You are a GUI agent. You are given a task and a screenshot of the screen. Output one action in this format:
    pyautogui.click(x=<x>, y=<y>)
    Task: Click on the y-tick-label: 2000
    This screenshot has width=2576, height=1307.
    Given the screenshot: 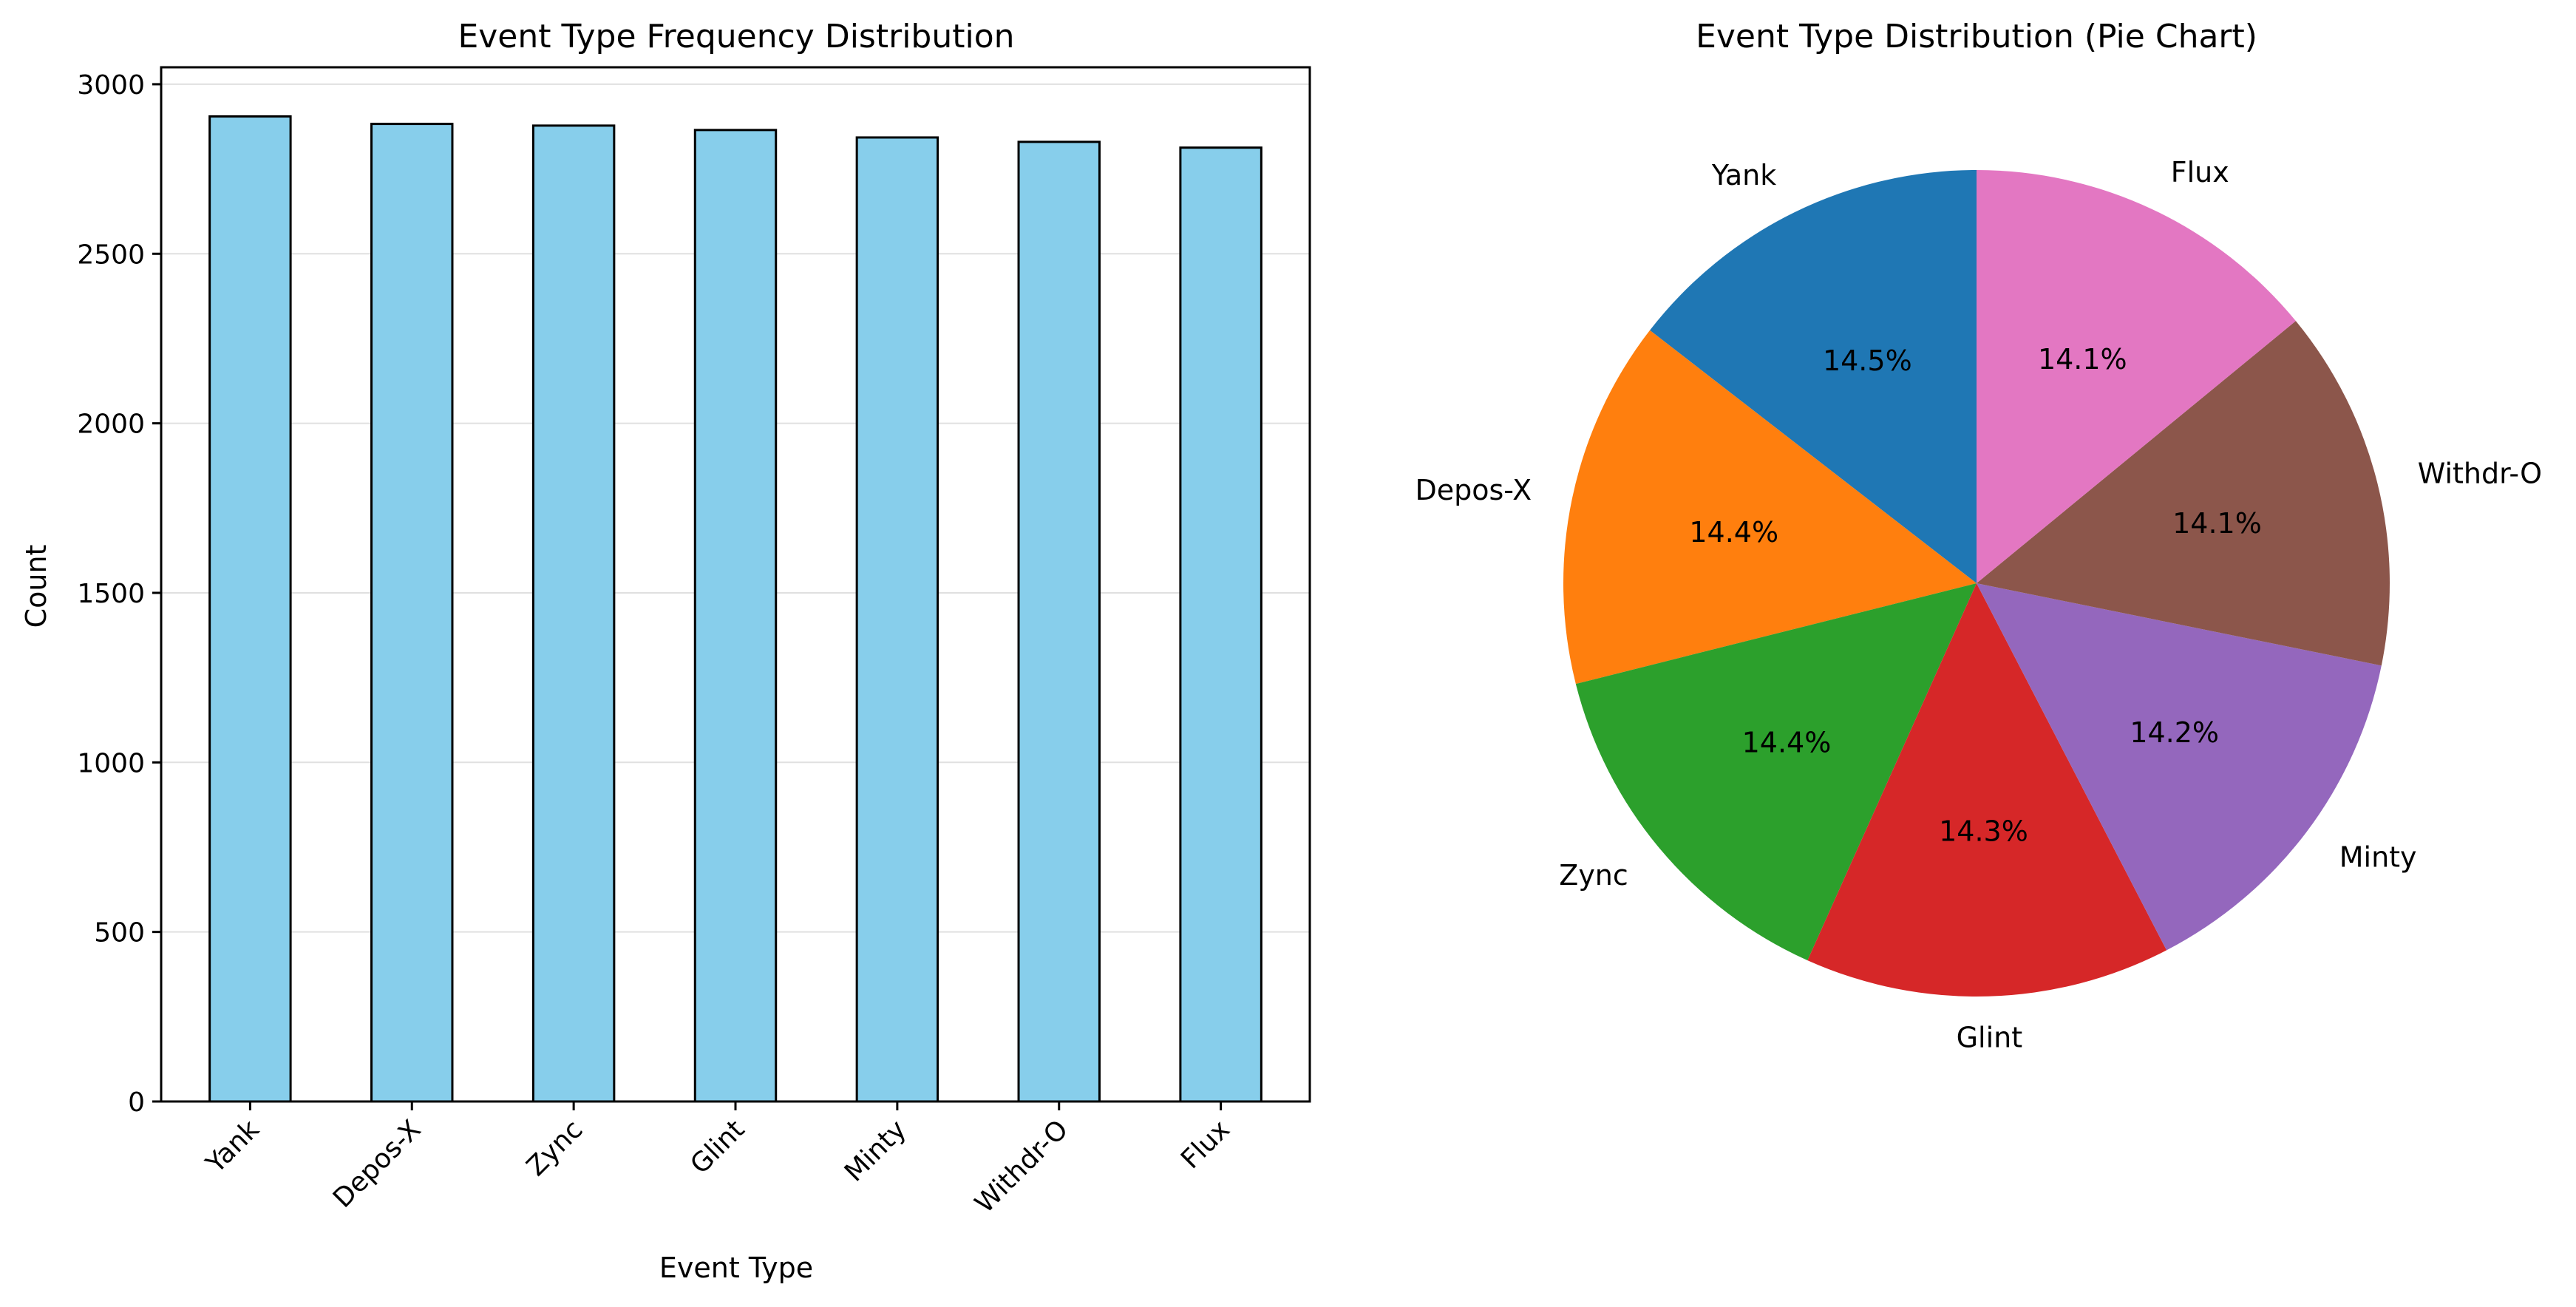 What is the action you would take?
    pyautogui.click(x=111, y=425)
    